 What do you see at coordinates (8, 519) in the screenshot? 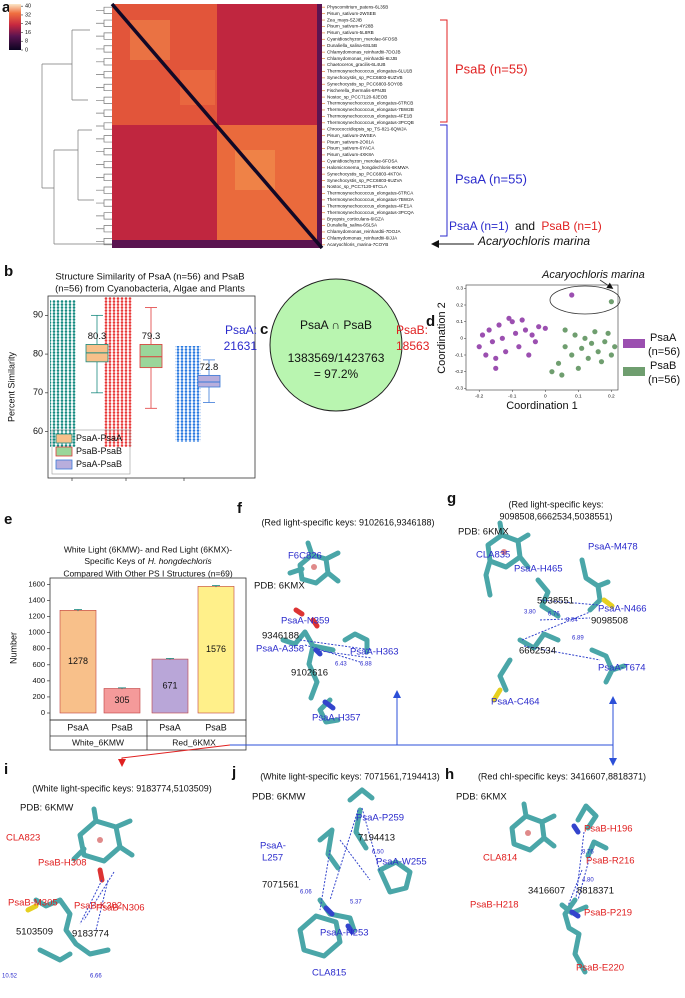
I see `panel-label: e` at bounding box center [8, 519].